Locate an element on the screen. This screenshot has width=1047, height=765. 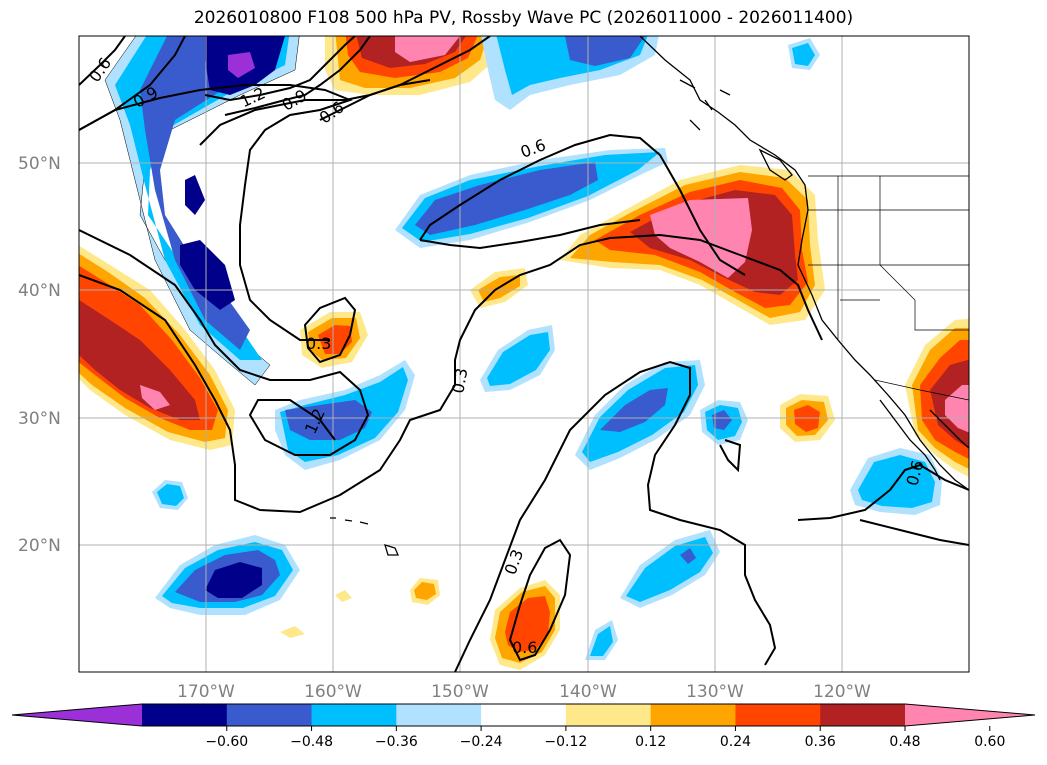
lat-label: 20°N is located at coordinates (39, 546).